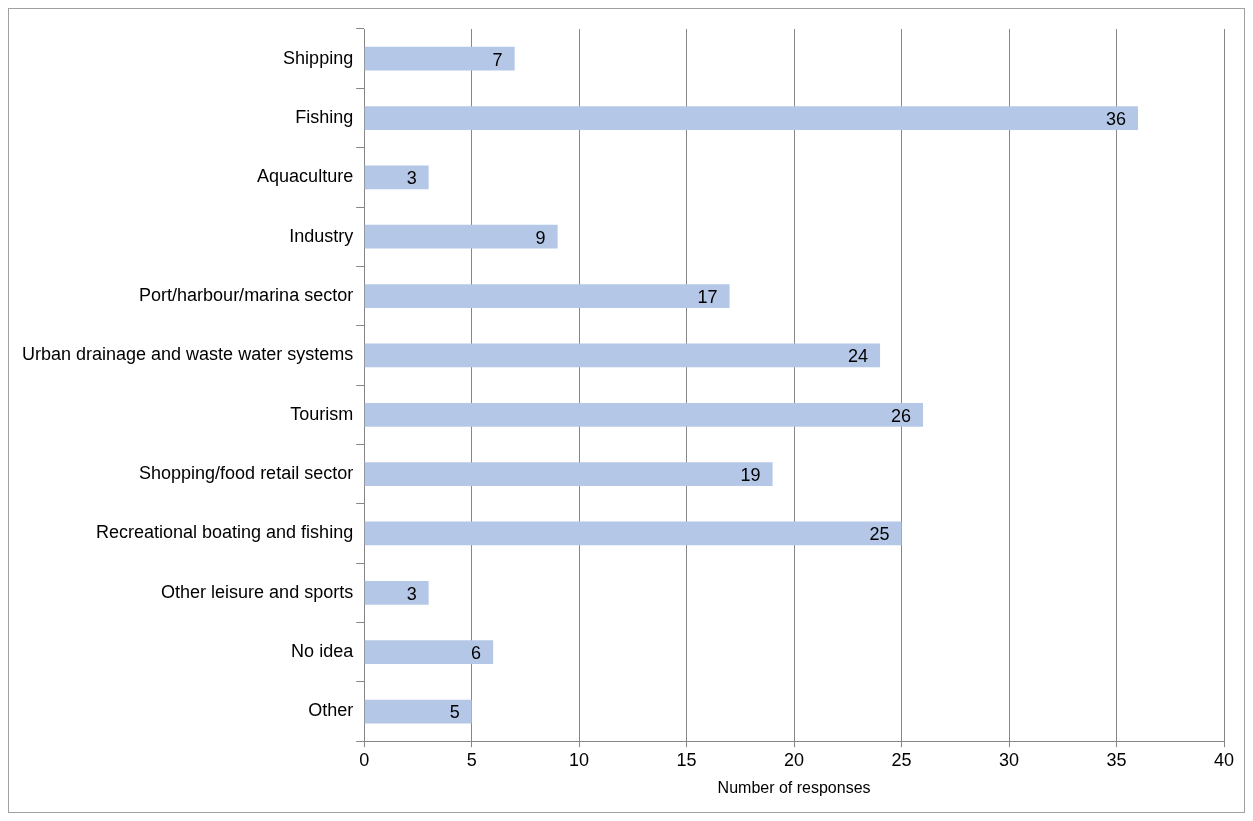 The height and width of the screenshot is (821, 1253). I want to click on x-tick-label: 5, so click(471, 759).